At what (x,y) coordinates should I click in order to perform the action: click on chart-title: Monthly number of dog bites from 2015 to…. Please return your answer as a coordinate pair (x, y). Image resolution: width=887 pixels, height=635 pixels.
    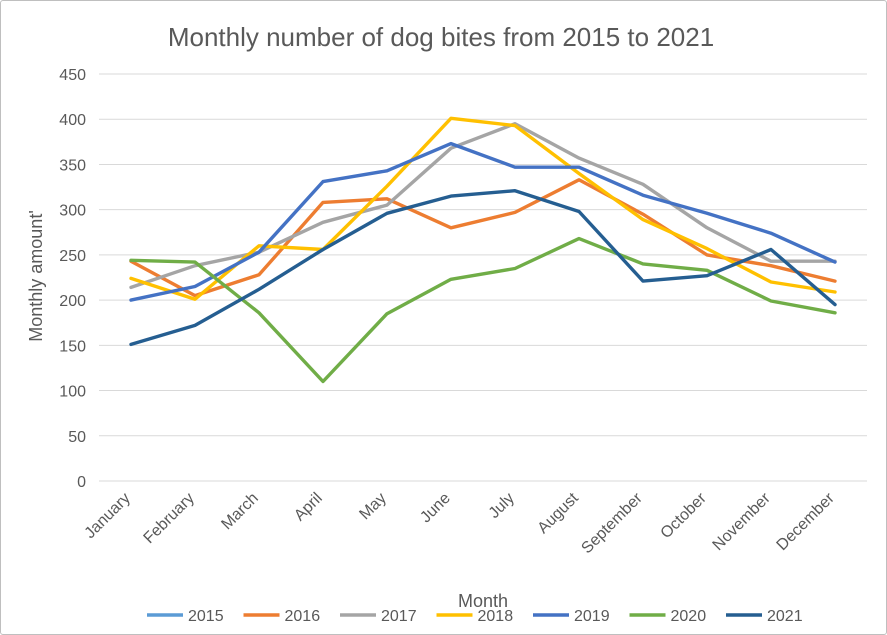
    Looking at the image, I should click on (441, 37).